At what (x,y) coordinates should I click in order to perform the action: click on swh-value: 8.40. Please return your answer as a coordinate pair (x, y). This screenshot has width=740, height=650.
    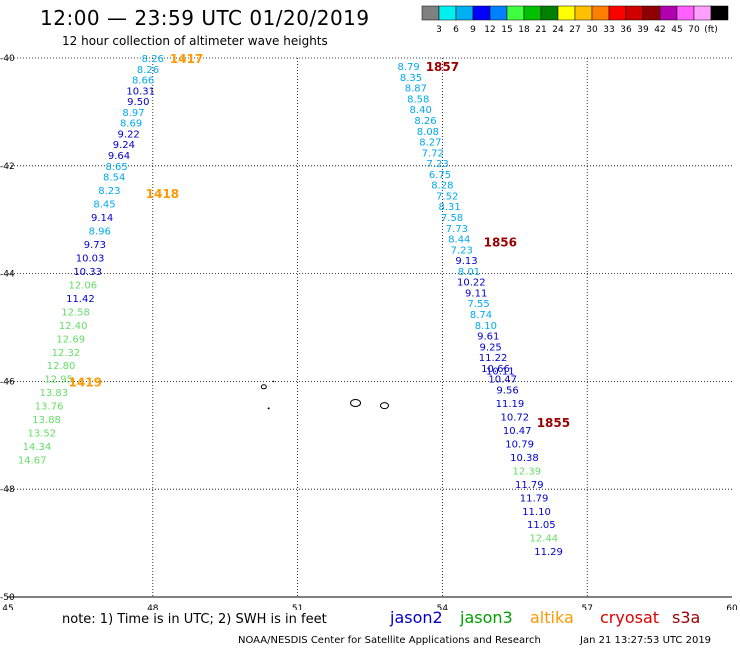
    Looking at the image, I should click on (421, 110).